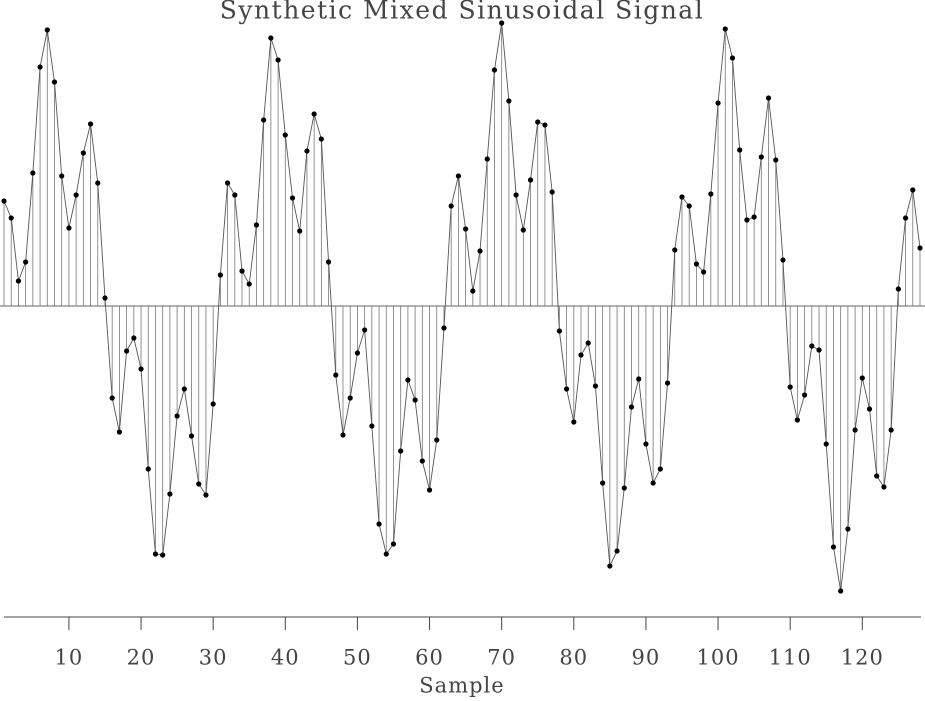  What do you see at coordinates (862, 658) in the screenshot?
I see `x-tick-label: 120` at bounding box center [862, 658].